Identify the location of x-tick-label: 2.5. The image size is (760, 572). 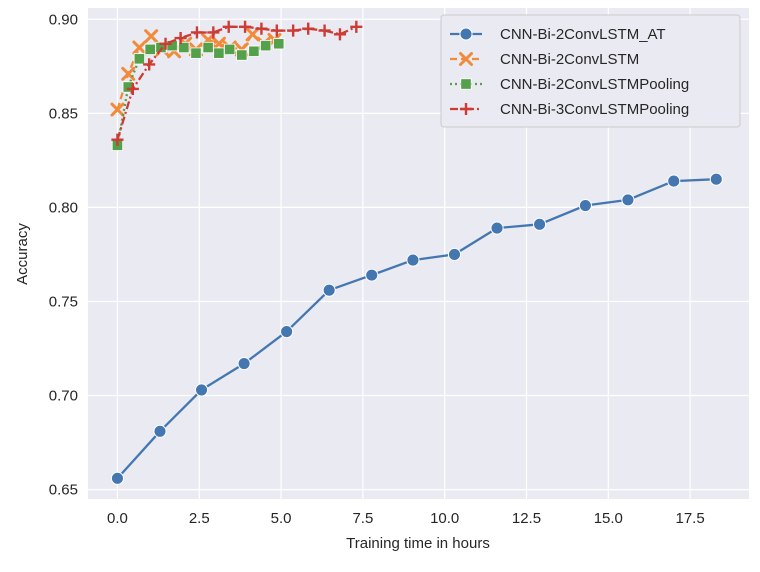
(199, 518).